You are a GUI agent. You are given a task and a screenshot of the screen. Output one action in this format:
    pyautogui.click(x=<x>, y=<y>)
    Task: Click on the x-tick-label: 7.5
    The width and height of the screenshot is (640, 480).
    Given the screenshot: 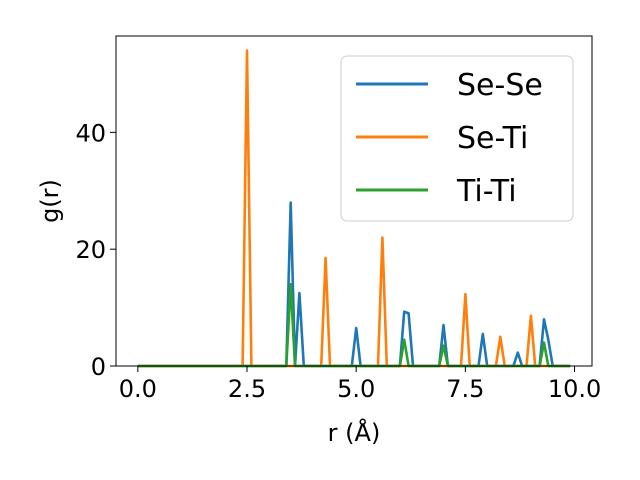 What is the action you would take?
    pyautogui.click(x=465, y=389)
    